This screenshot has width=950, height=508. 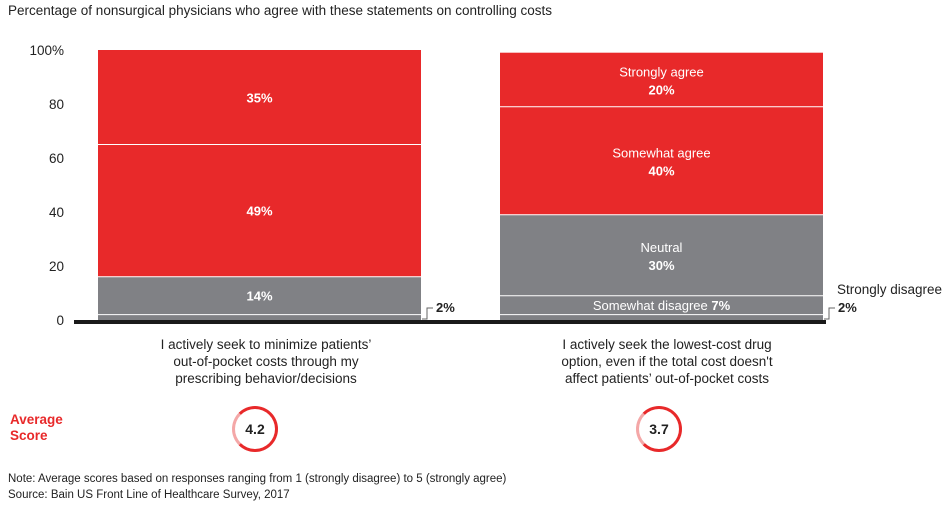 I want to click on segment-value-label: 30%, so click(x=661, y=265).